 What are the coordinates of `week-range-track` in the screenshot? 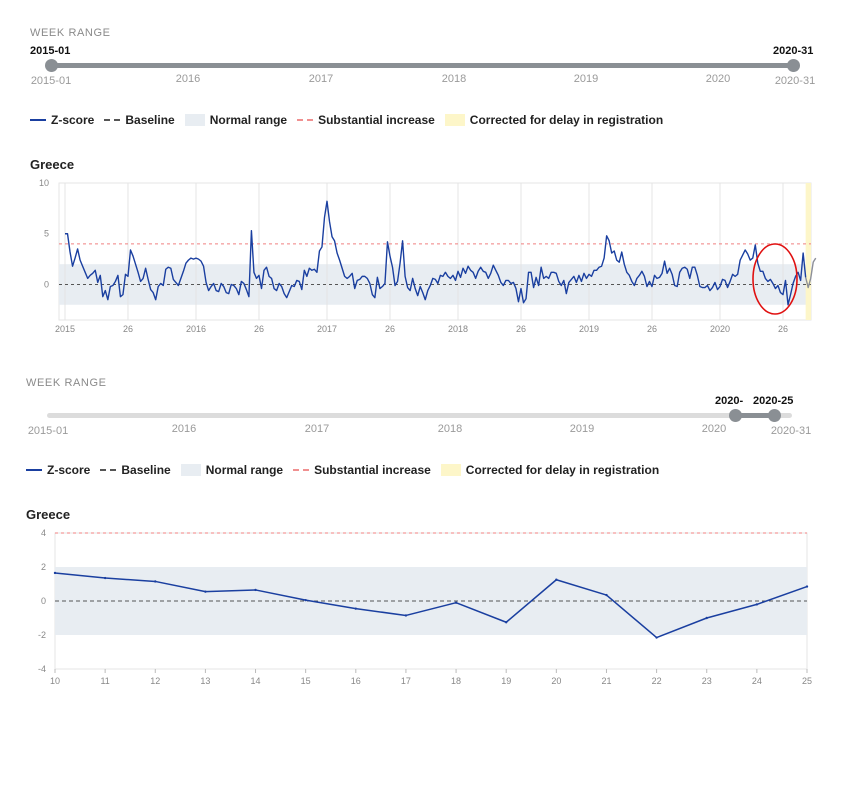 It's located at (419, 415).